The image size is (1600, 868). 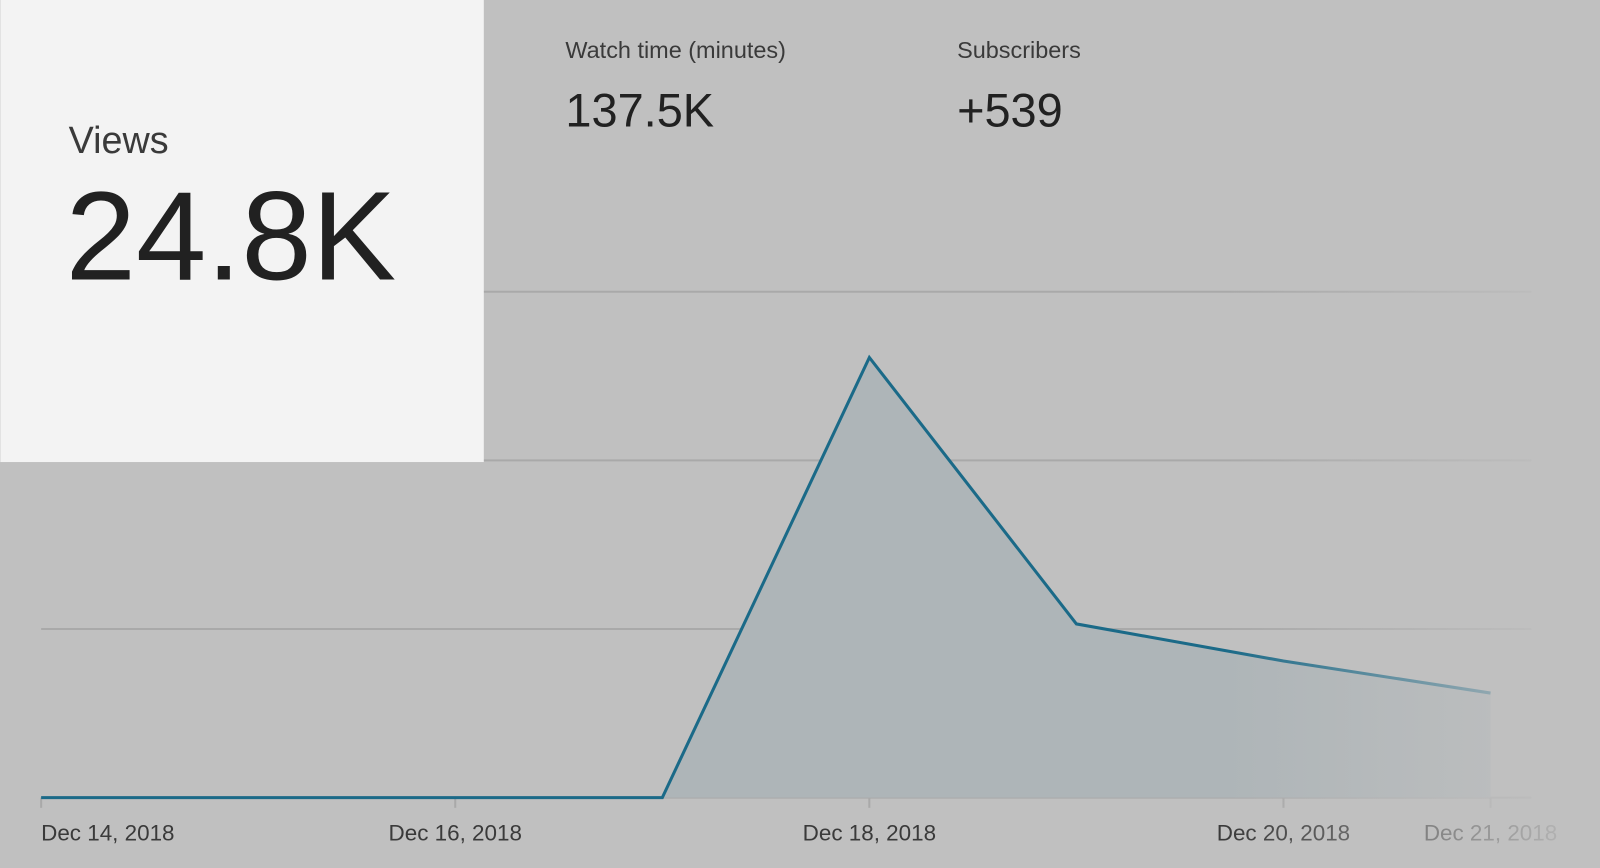 What do you see at coordinates (1010, 110) in the screenshot?
I see `metric-value: +539` at bounding box center [1010, 110].